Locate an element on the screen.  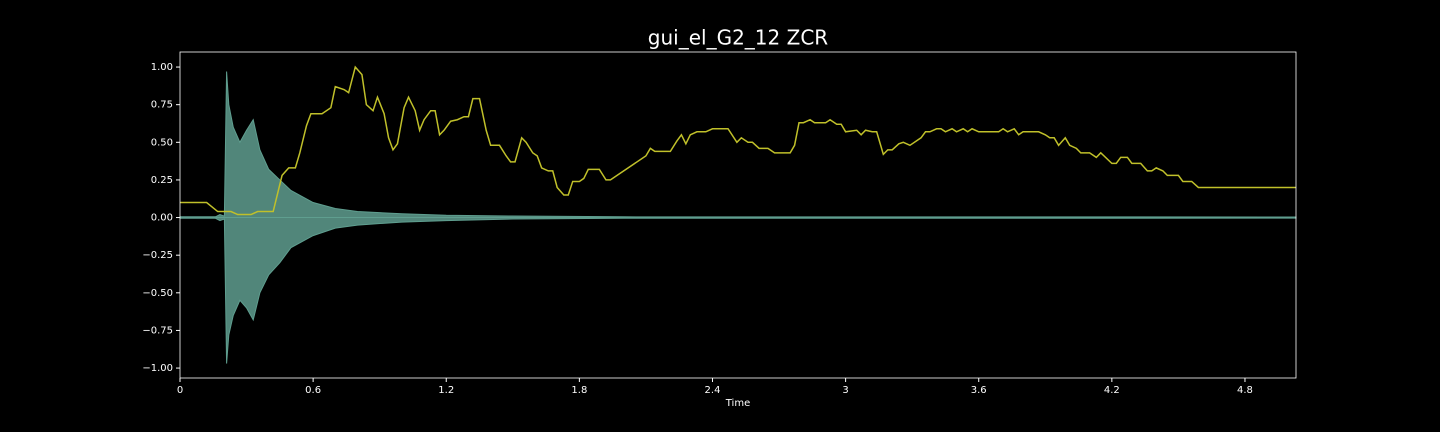
y-tick-label: 0.00 is located at coordinates (162, 218).